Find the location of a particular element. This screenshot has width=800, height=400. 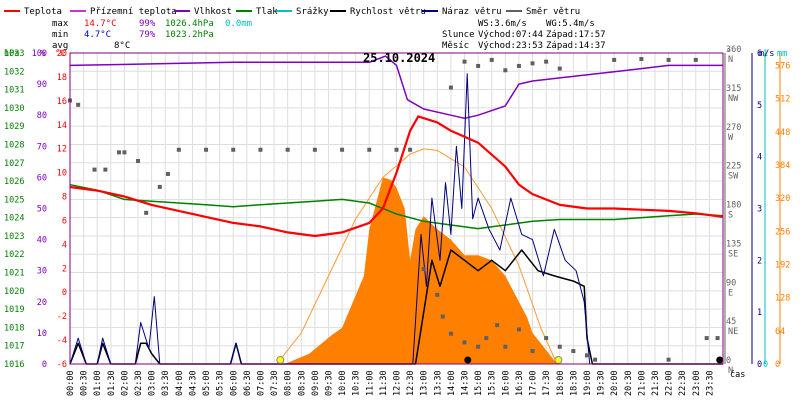

tick-label-hpa: 1018 is located at coordinates (14, 328).